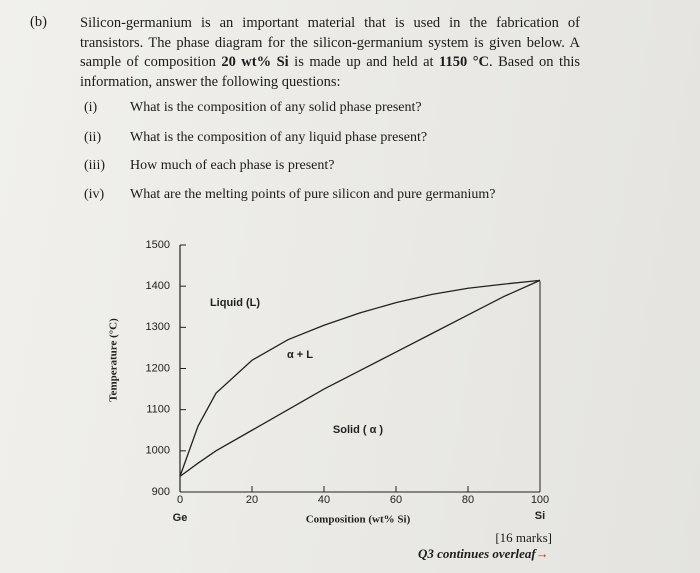 Image resolution: width=700 pixels, height=573 pixels. I want to click on y-tick-label: 1200, so click(158, 368).